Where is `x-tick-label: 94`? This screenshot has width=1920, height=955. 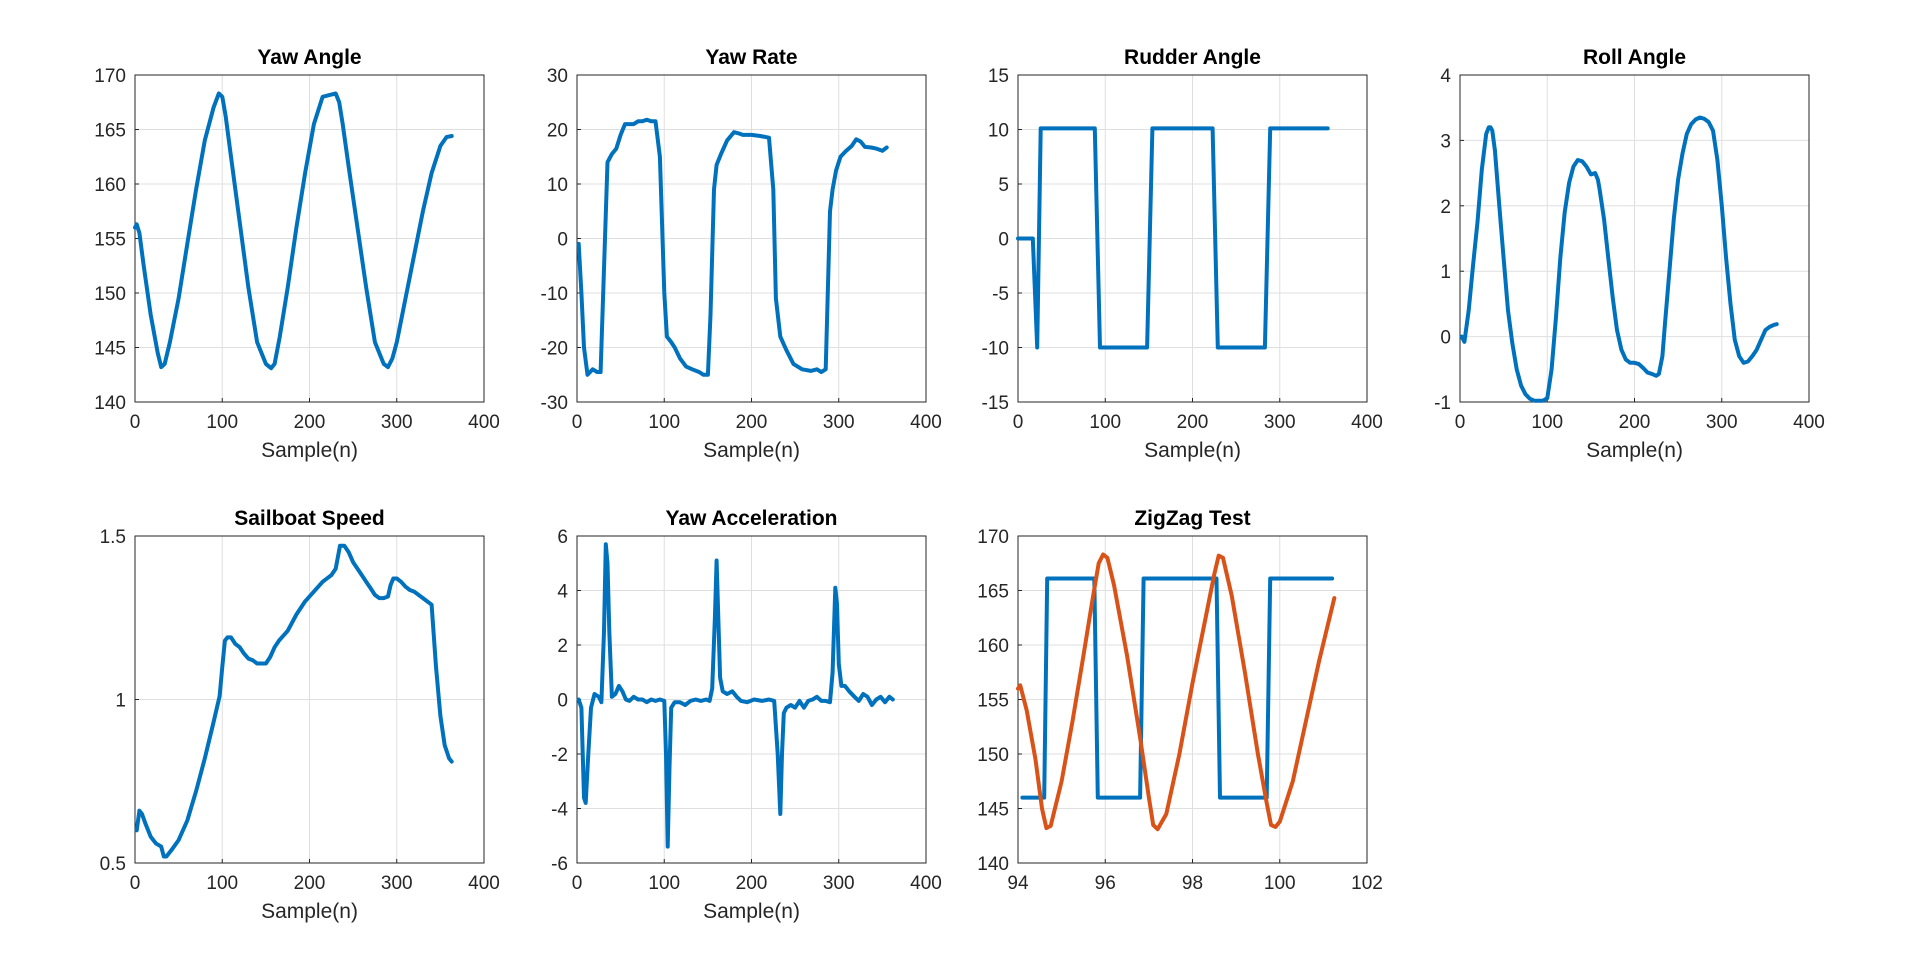
x-tick-label: 94 is located at coordinates (1018, 883).